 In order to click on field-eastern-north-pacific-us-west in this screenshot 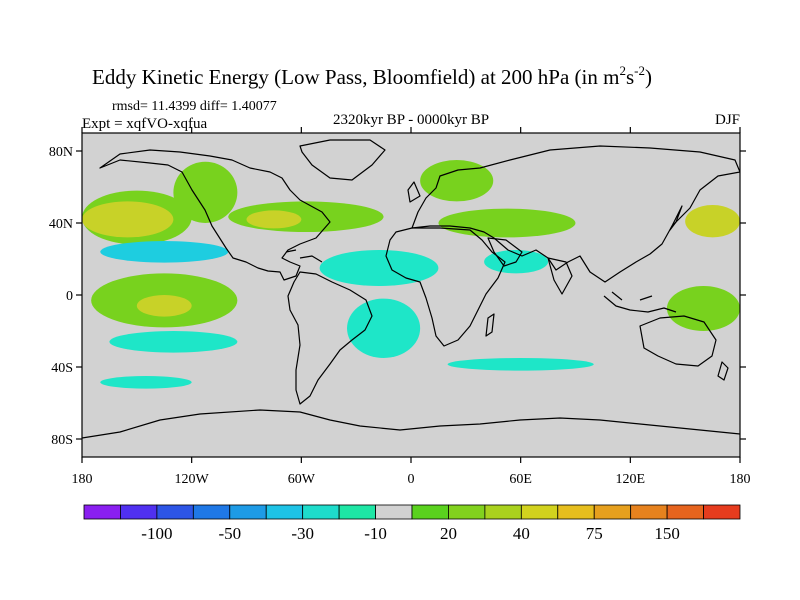, I will do `click(205, 192)`.